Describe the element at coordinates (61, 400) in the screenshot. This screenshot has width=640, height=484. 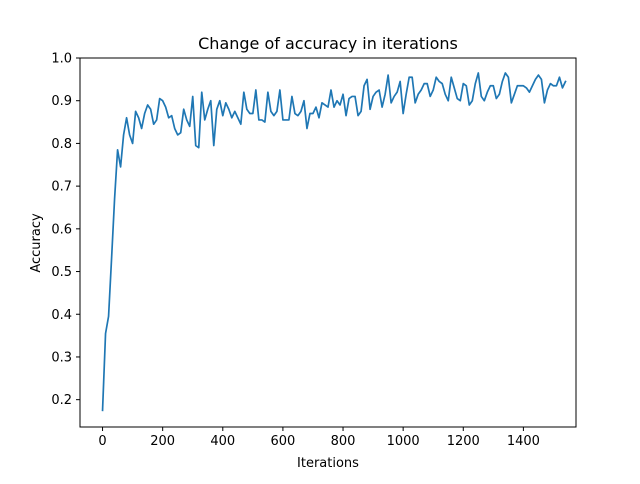
I see `y-tick-label: 0.2` at that location.